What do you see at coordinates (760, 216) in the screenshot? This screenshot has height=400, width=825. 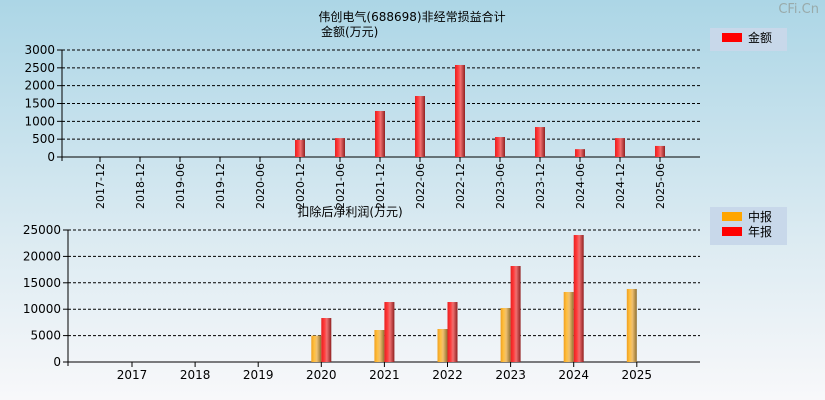 I see `legend-label: 中报` at bounding box center [760, 216].